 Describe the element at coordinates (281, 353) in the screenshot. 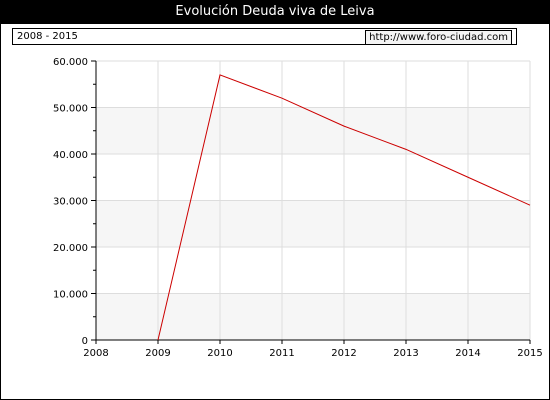

I see `x-tick-label: 2011` at that location.